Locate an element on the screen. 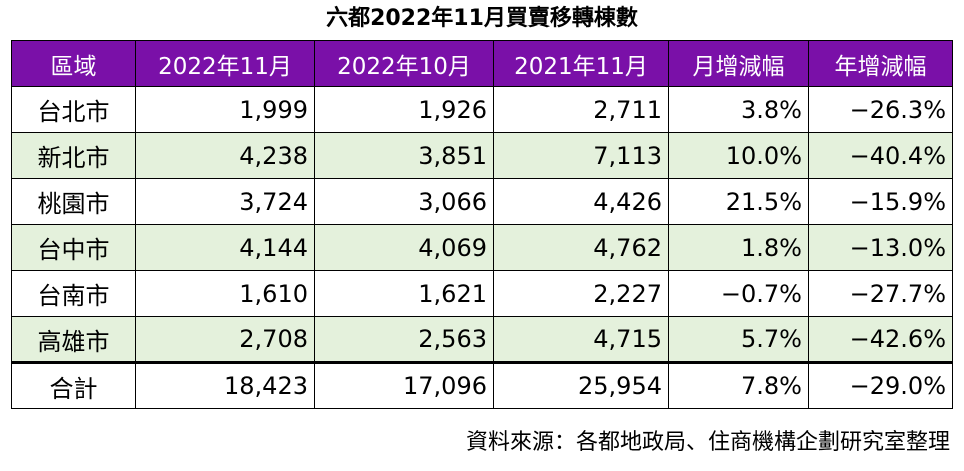 This screenshot has width=964, height=471. oct-2022-cell: 17,096 is located at coordinates (404, 385).